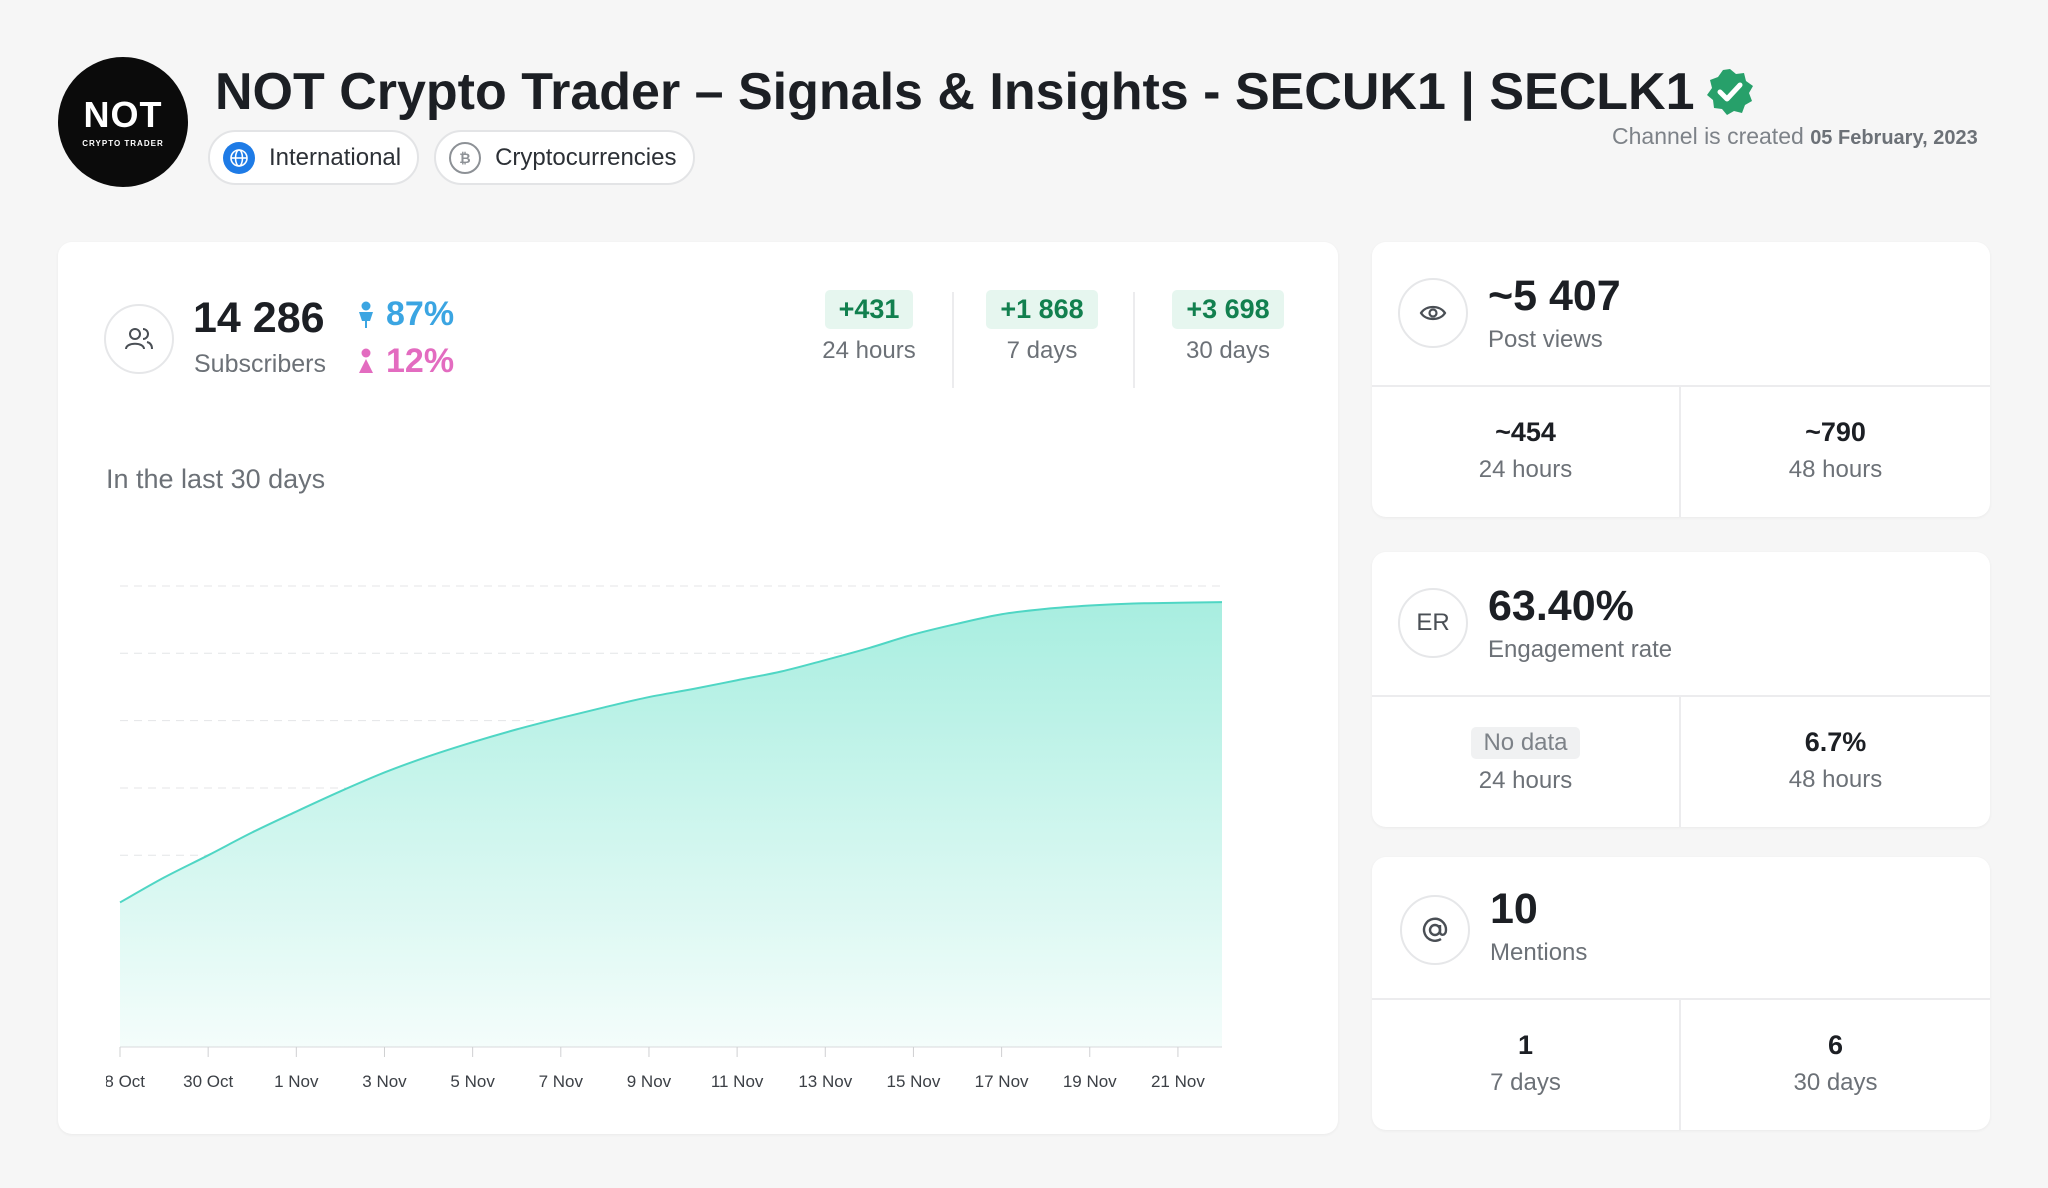 The image size is (2048, 1188). I want to click on growth-value: +1 868, so click(1042, 309).